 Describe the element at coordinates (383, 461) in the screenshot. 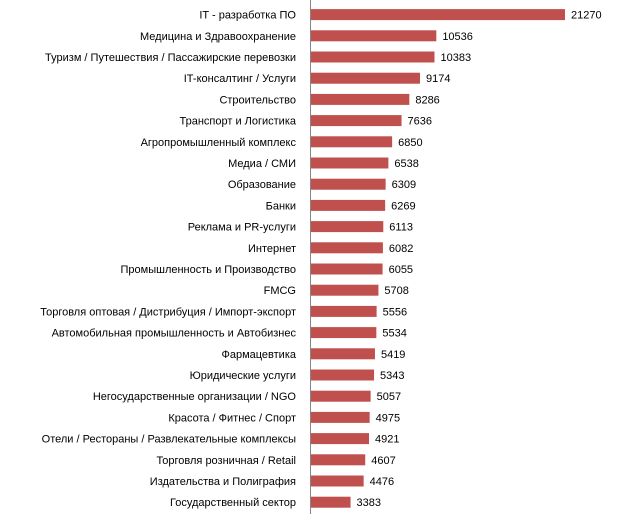

I see `value-label: 4607` at that location.